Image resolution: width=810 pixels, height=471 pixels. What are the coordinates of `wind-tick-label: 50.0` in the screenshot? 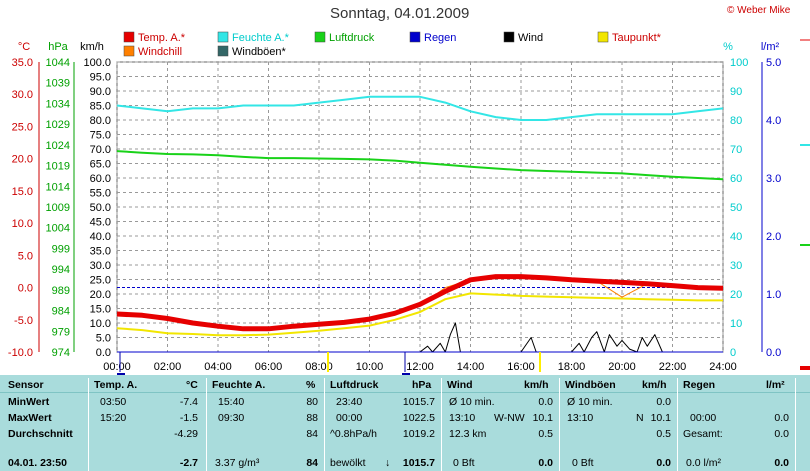 It's located at (100, 208).